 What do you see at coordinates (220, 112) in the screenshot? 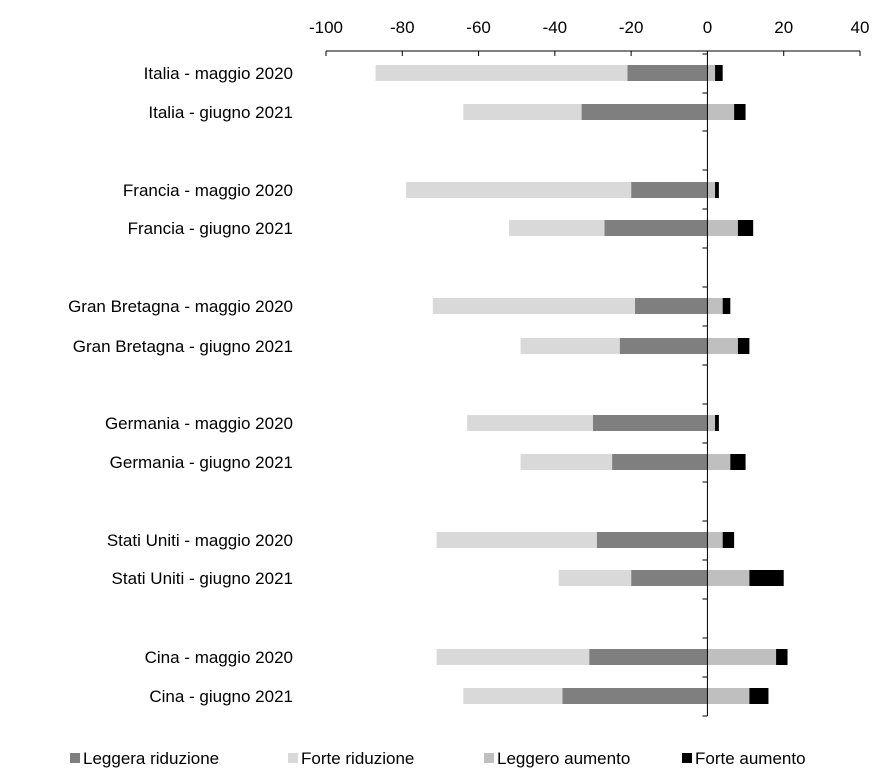
I see `category-label: Italia - giugno 2021` at bounding box center [220, 112].